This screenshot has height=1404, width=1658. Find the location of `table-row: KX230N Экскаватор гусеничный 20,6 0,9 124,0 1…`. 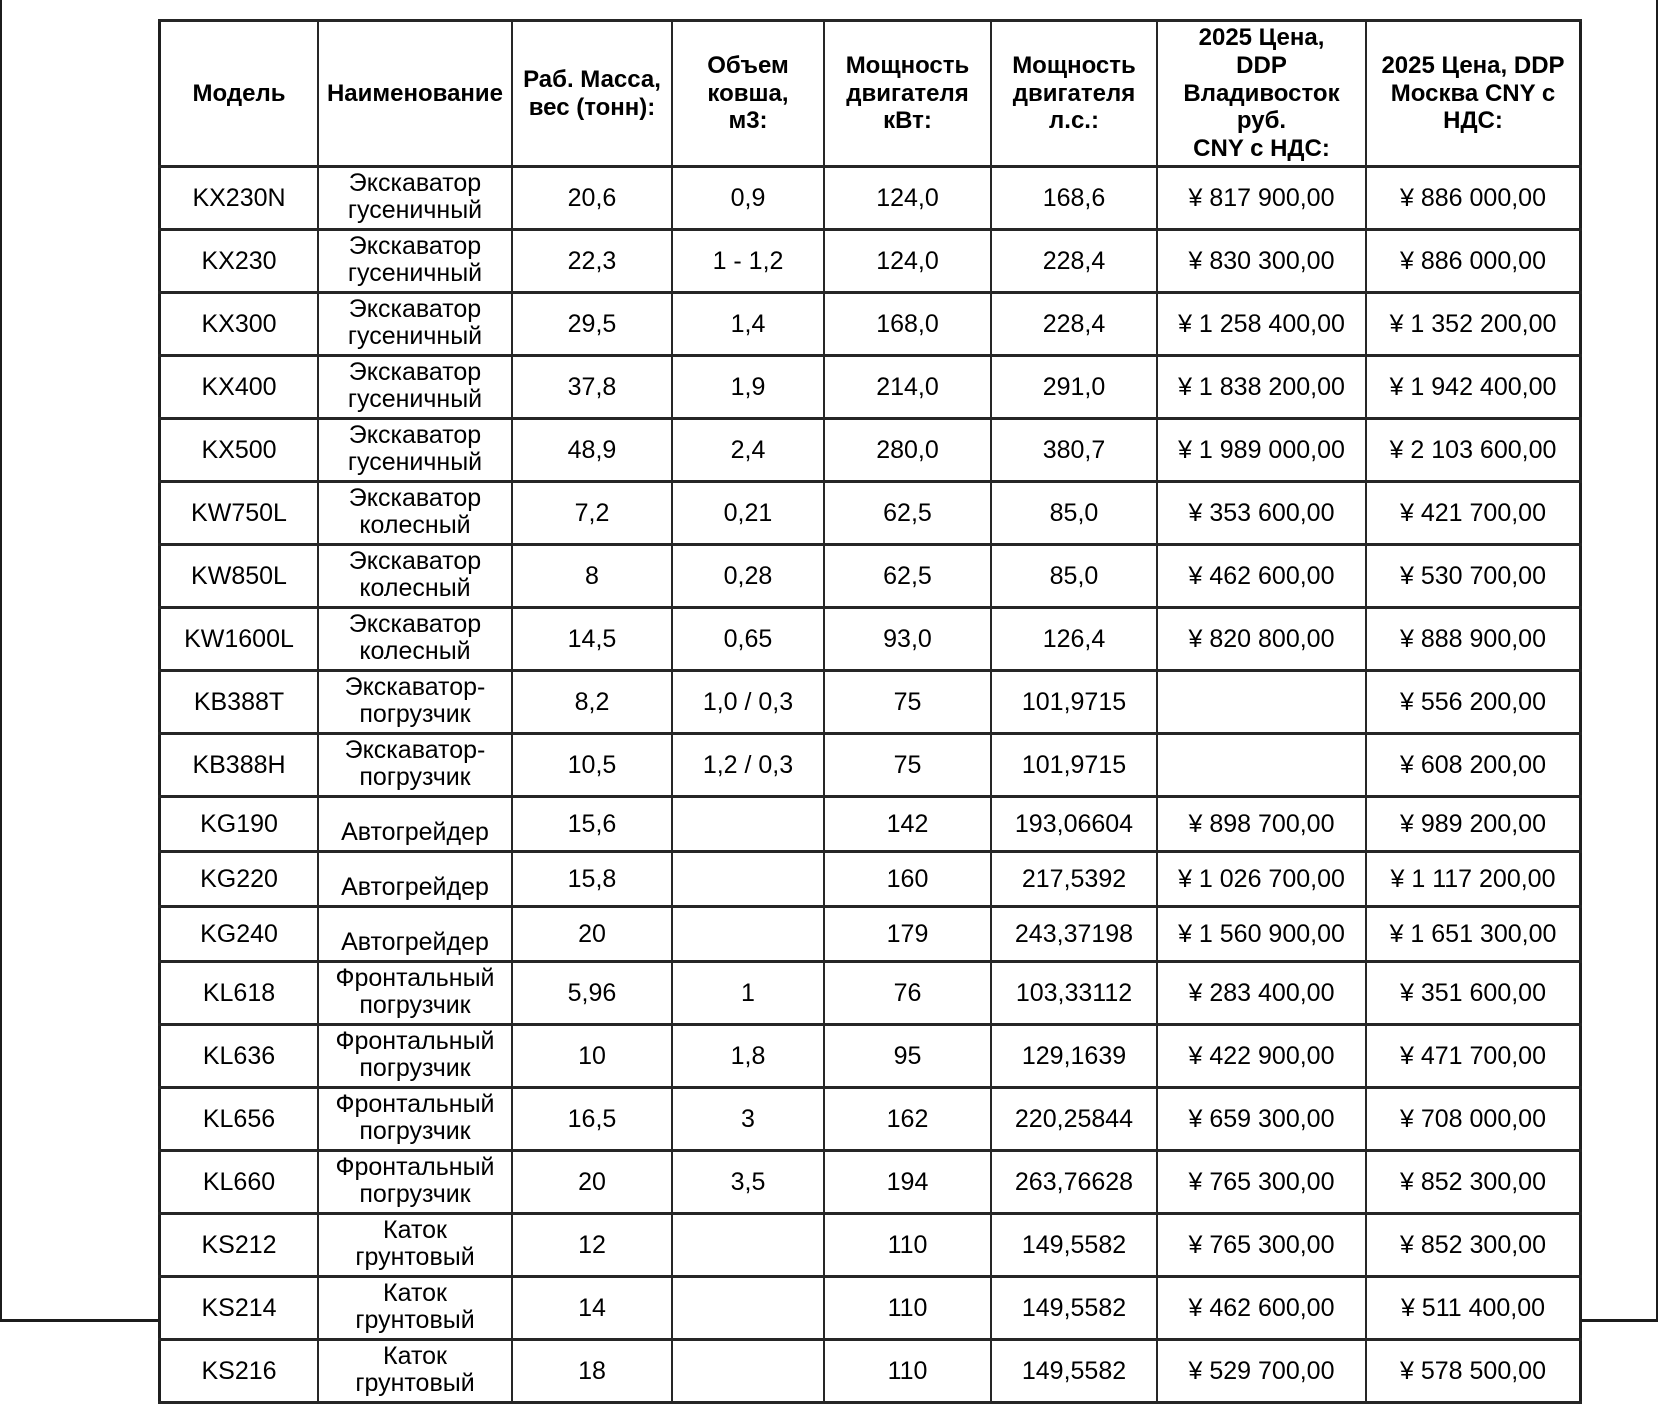

table-row: KX230N Экскаватор гусеничный 20,6 0,9 124,0 1… is located at coordinates (870, 198).